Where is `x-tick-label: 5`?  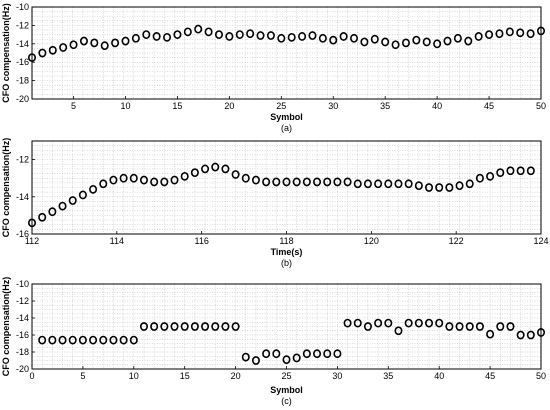 x-tick-label: 5 is located at coordinates (82, 376).